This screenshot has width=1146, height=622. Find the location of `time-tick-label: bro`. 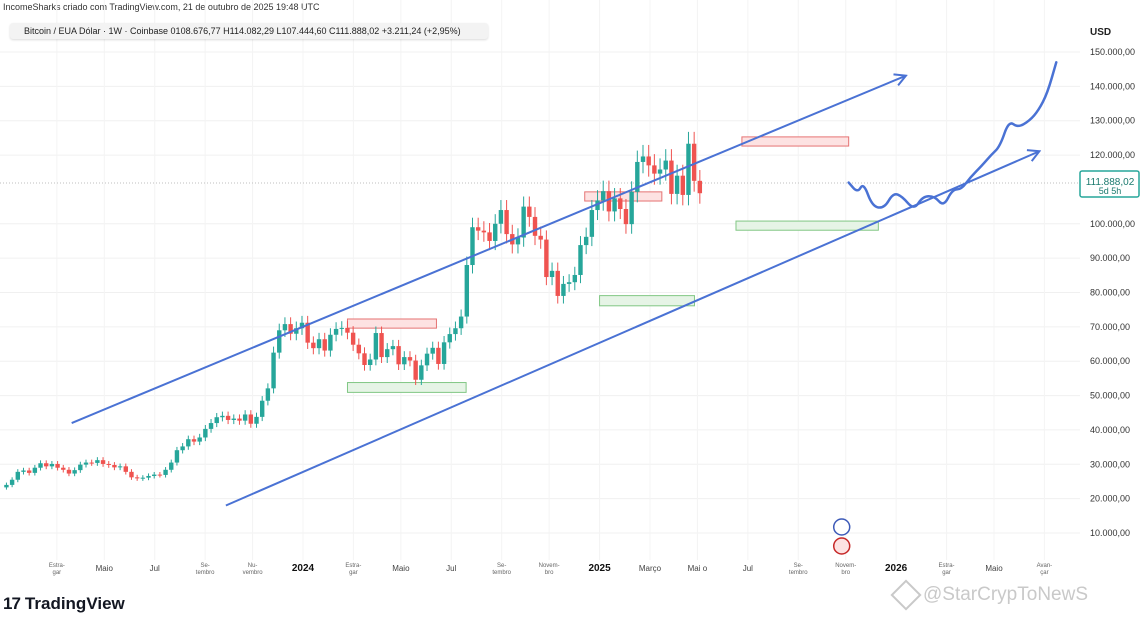

time-tick-label: bro is located at coordinates (845, 573).